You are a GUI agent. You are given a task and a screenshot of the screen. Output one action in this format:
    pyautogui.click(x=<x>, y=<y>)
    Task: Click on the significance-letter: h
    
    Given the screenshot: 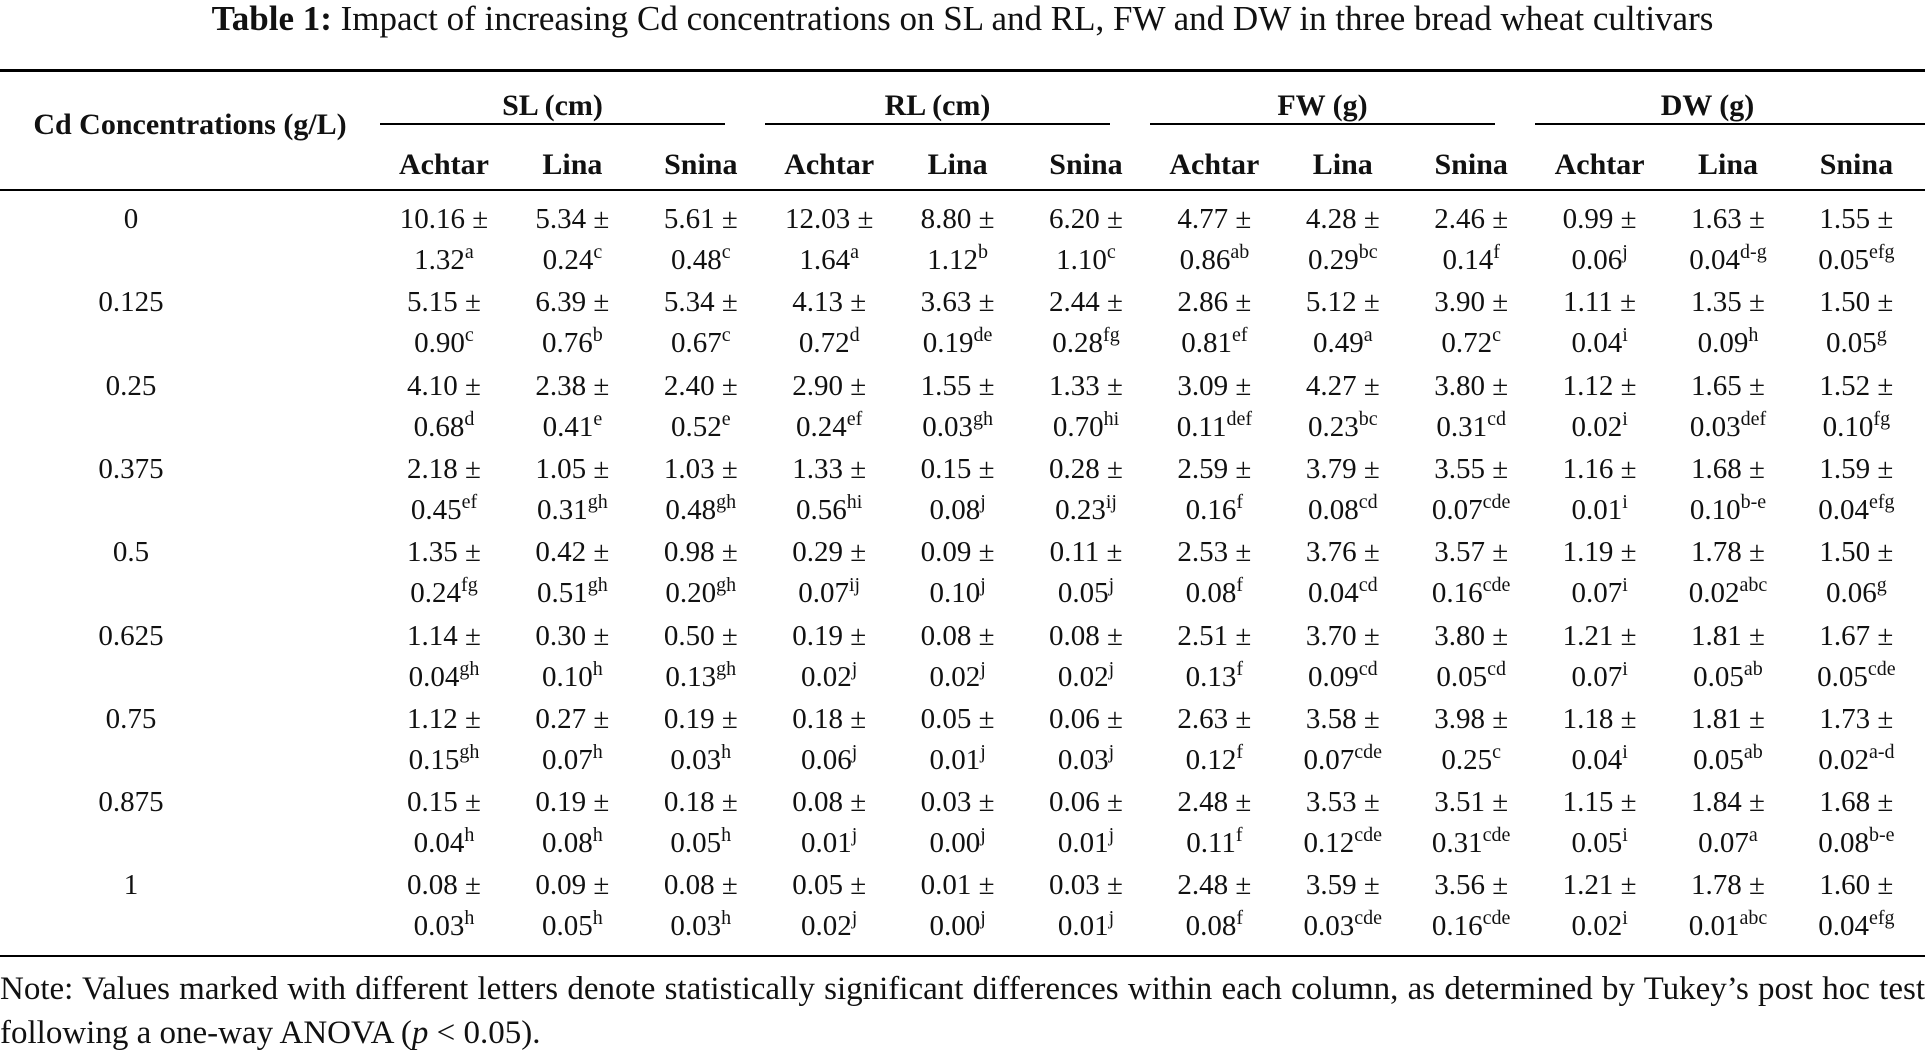 What is the action you would take?
    pyautogui.click(x=597, y=751)
    